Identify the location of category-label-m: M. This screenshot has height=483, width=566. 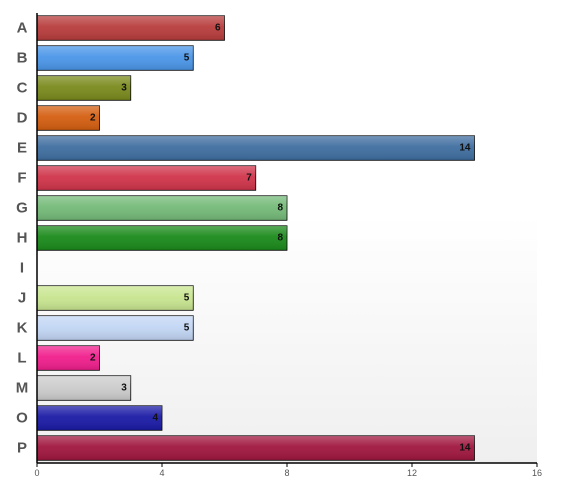
(22, 388).